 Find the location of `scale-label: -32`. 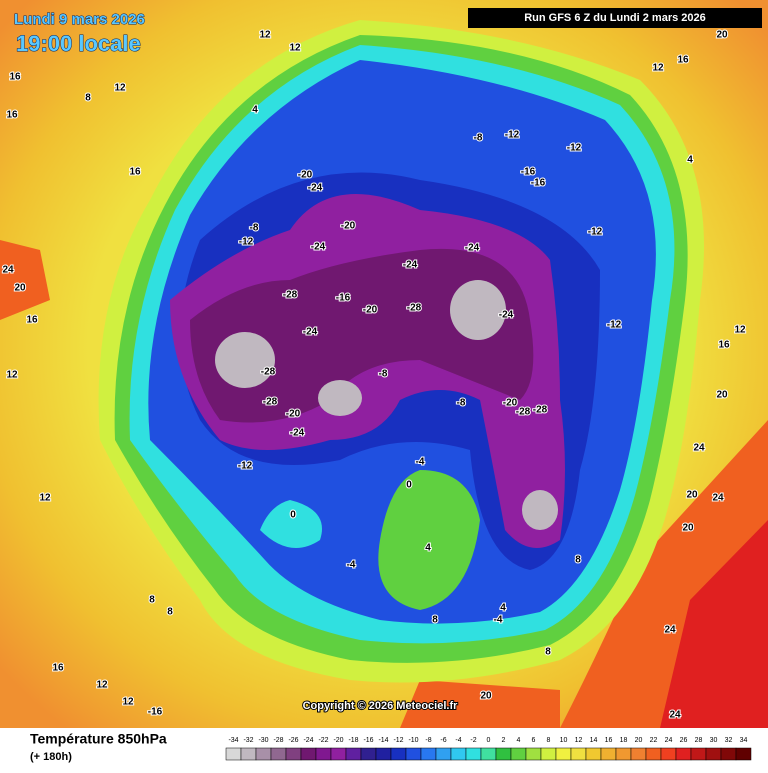

scale-label: -32 is located at coordinates (248, 740).